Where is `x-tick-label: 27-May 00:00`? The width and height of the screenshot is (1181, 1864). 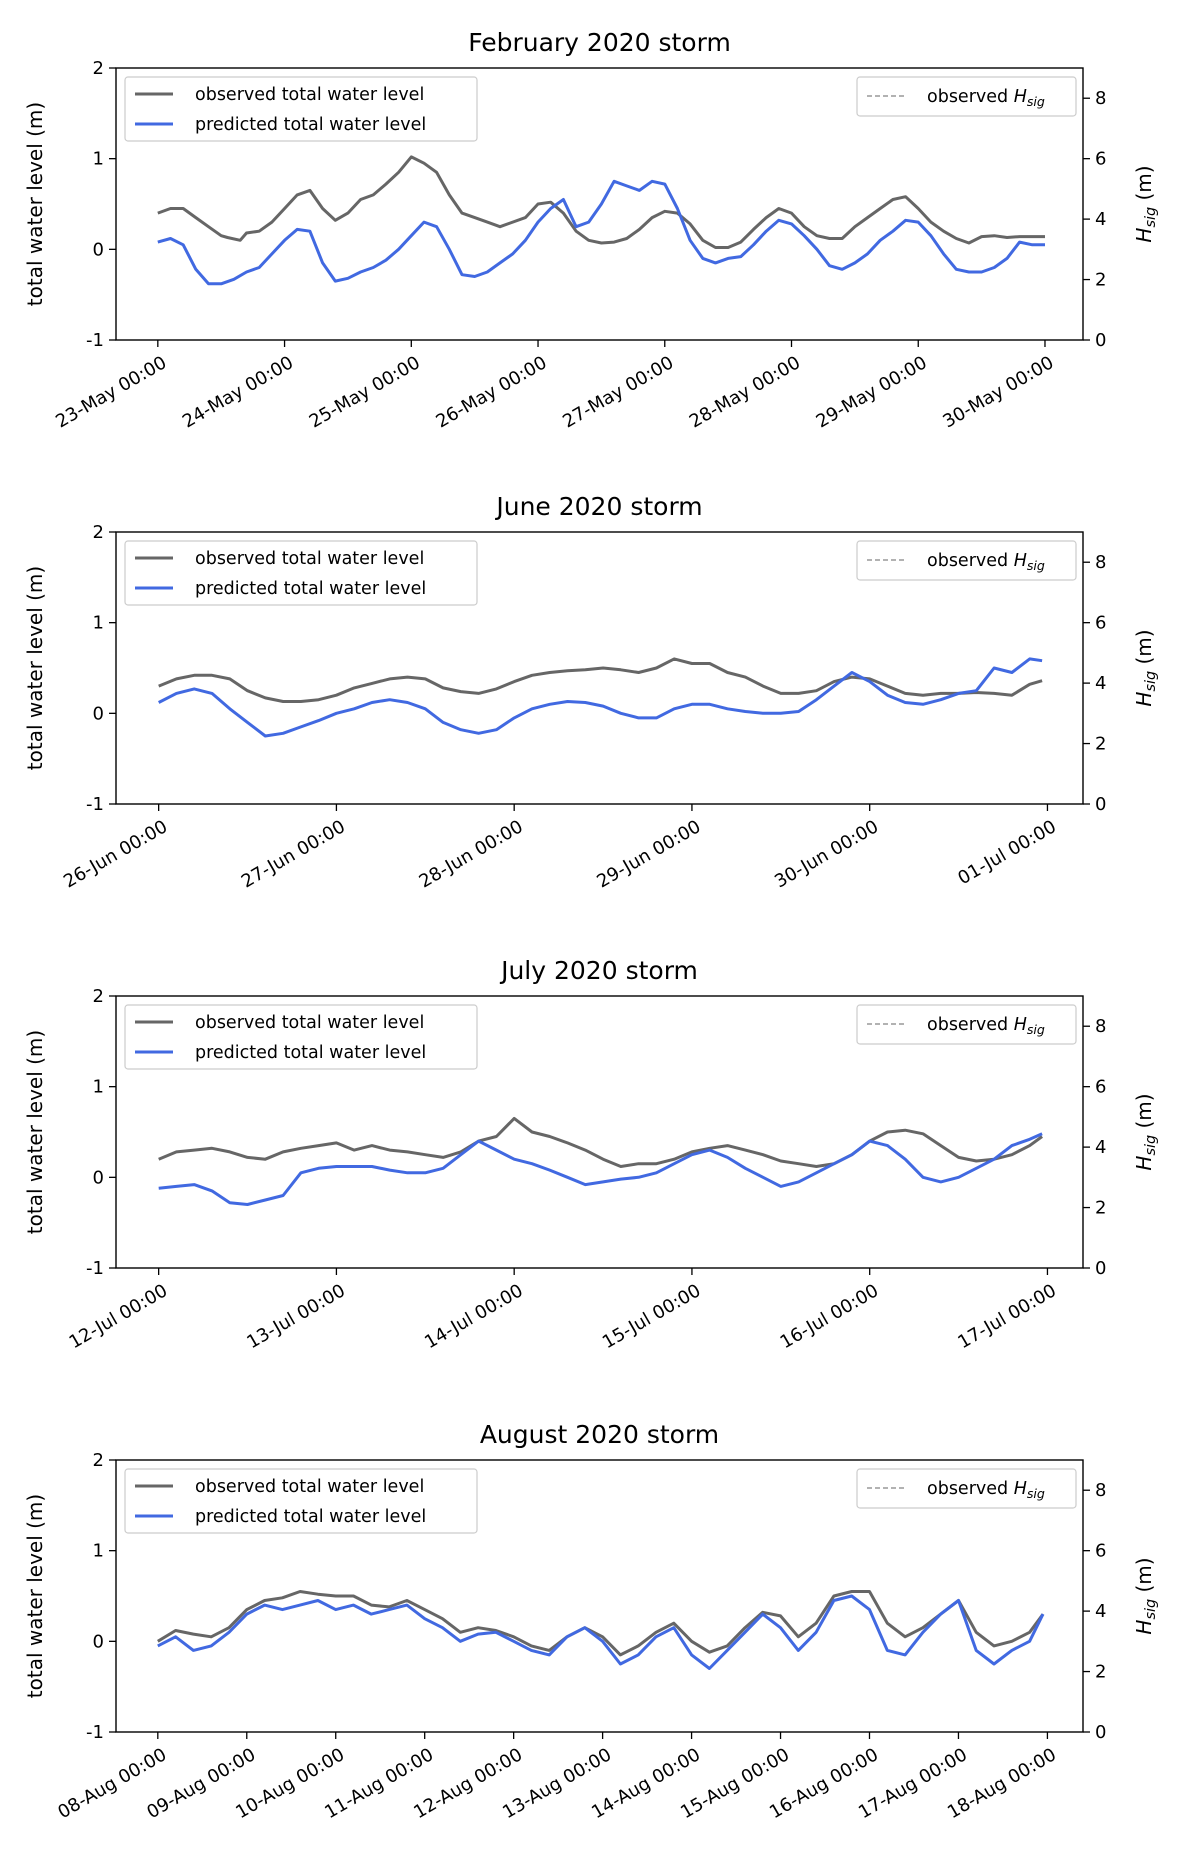
x-tick-label: 27-May 00:00 is located at coordinates (618, 392).